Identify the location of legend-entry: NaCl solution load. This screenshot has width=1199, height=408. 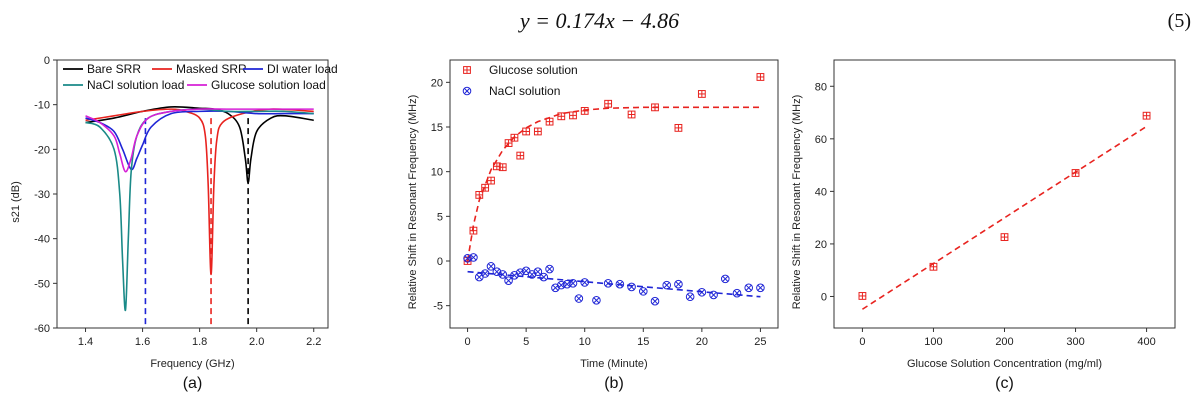
(135, 85).